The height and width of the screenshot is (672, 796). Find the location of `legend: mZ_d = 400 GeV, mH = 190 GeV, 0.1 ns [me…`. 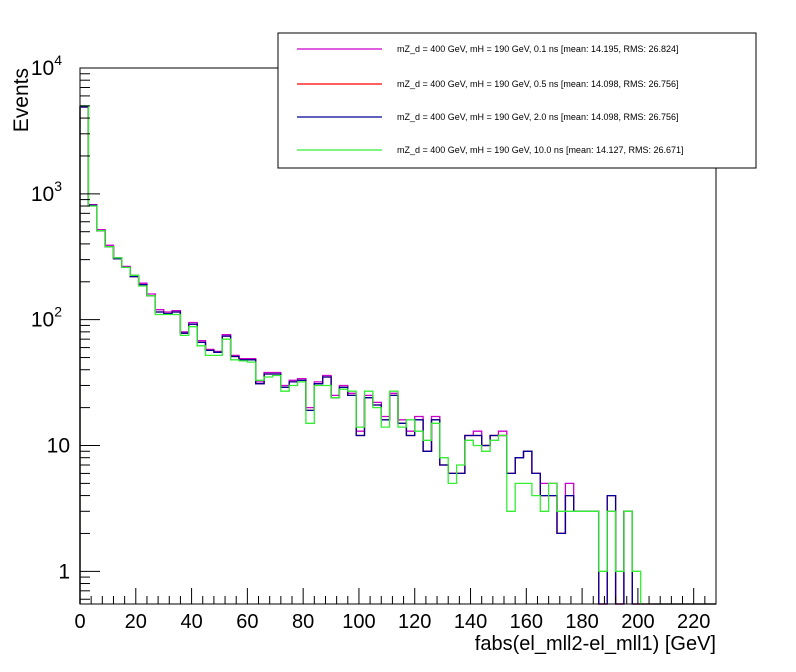

legend: mZ_d = 400 GeV, mH = 190 GeV, 0.1 ns [me… is located at coordinates (517, 100).